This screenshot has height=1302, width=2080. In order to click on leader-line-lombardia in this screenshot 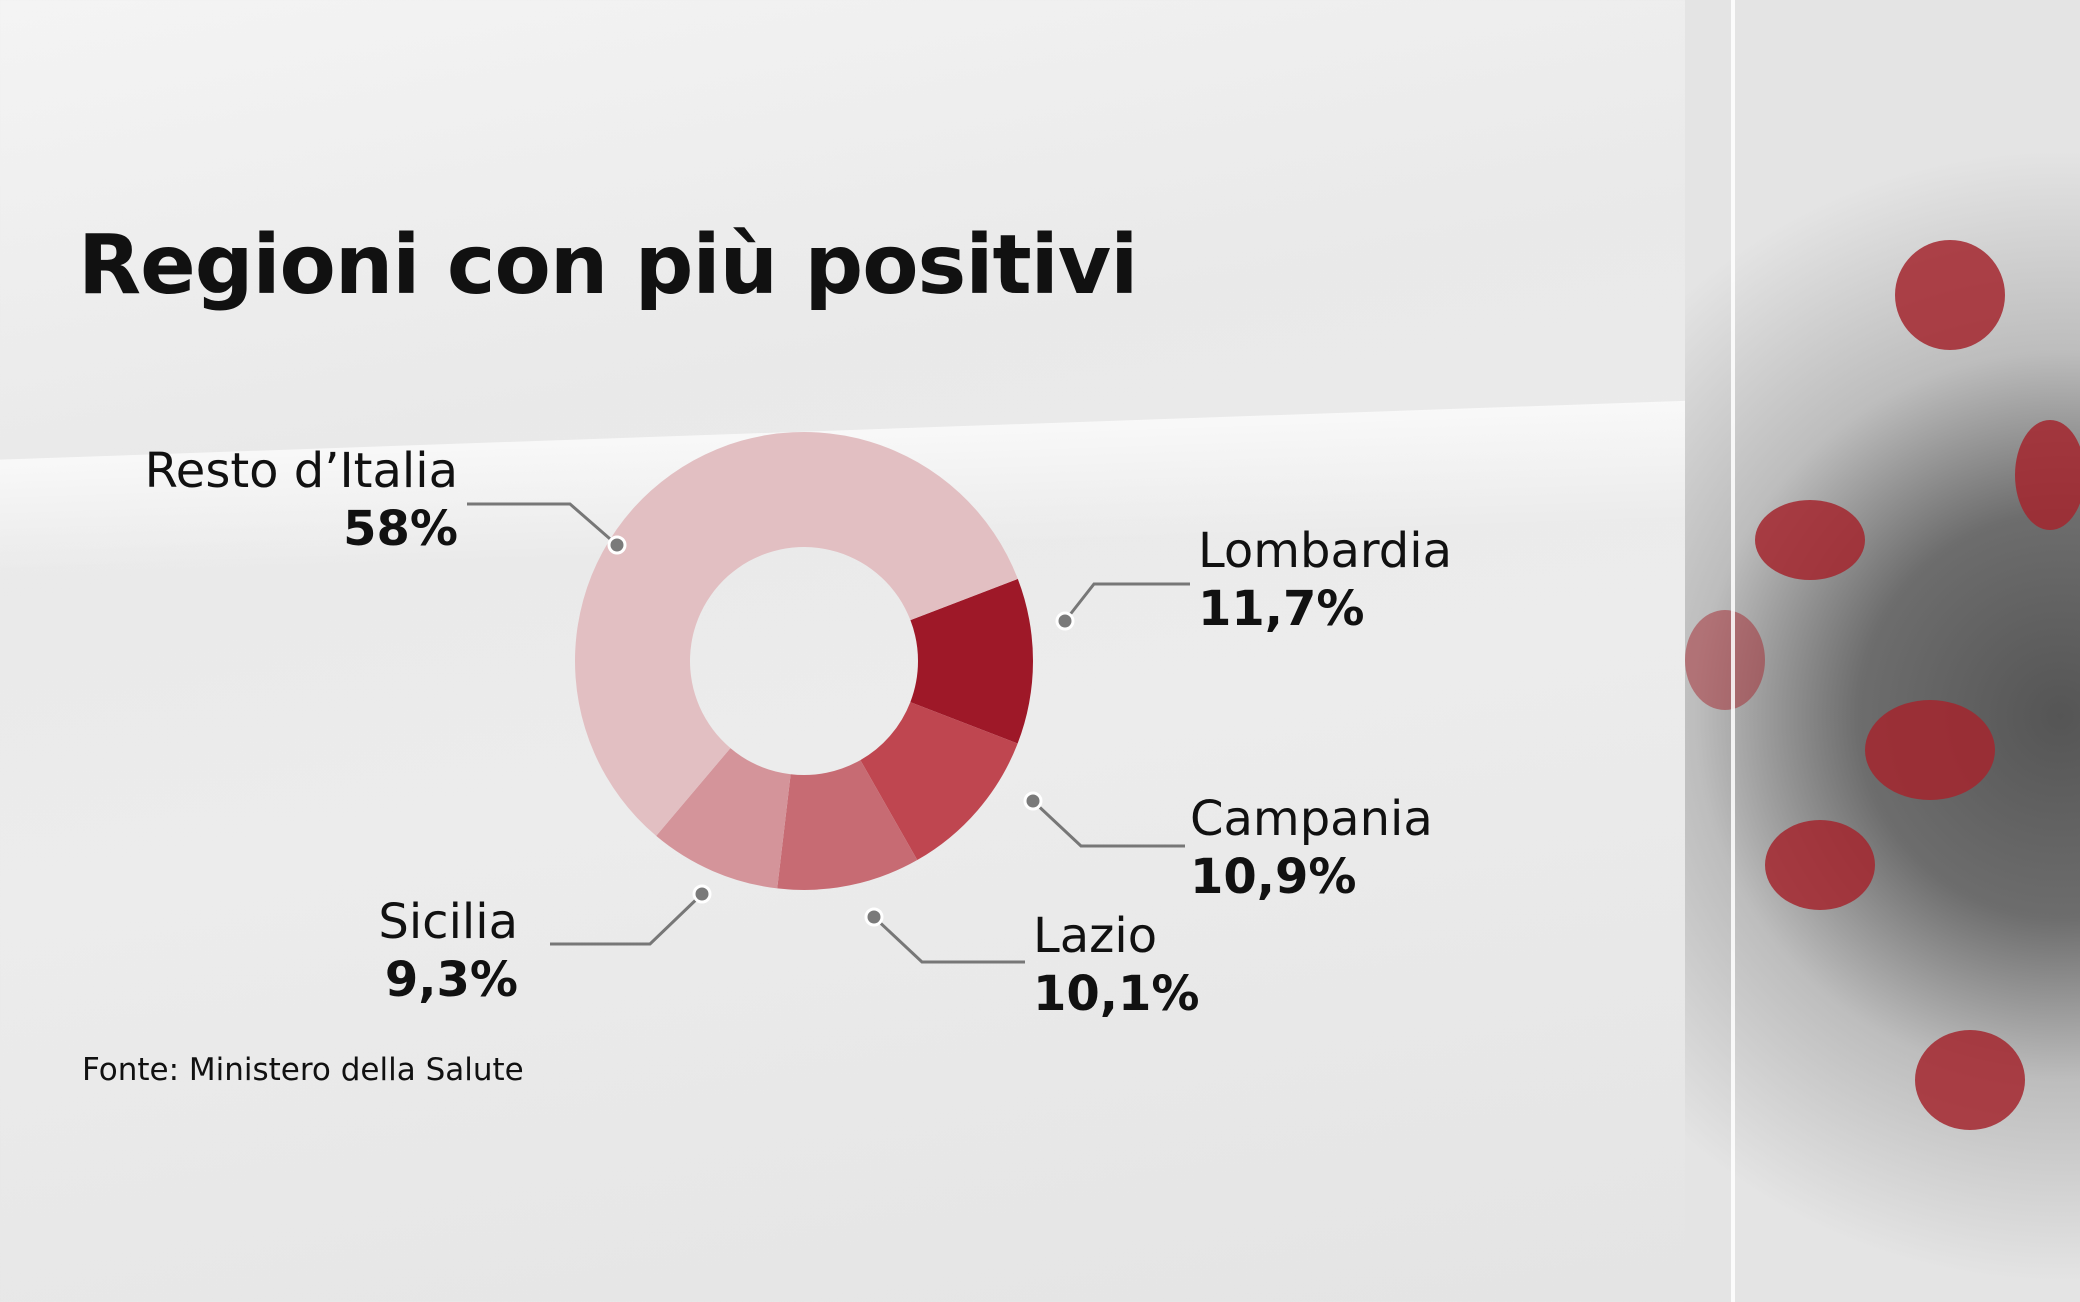, I will do `click(1126, 602)`.